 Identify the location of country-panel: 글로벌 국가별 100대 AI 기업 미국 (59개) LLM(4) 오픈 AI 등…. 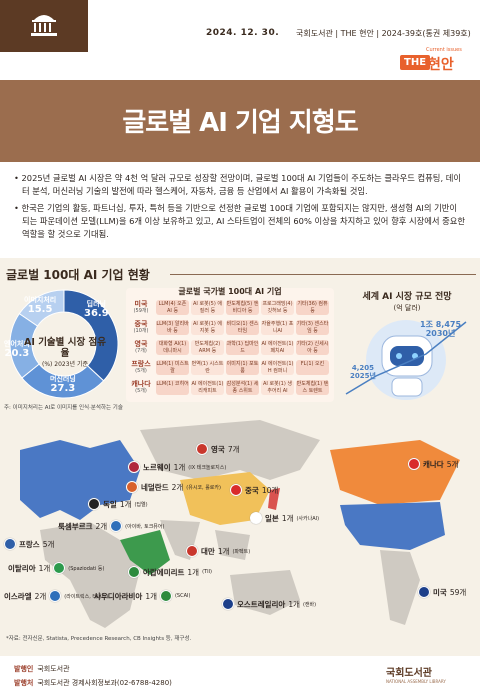
(230, 344).